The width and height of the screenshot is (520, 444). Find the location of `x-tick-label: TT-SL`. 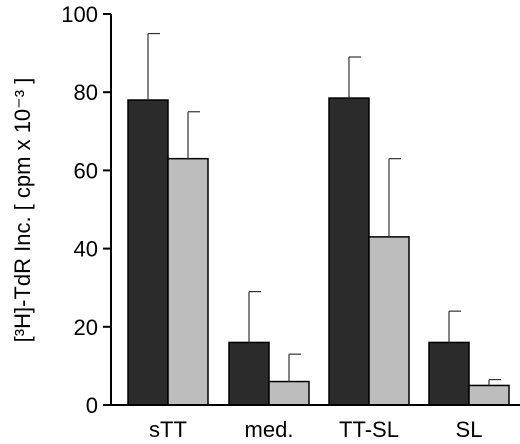

x-tick-label: TT-SL is located at coordinates (369, 429).